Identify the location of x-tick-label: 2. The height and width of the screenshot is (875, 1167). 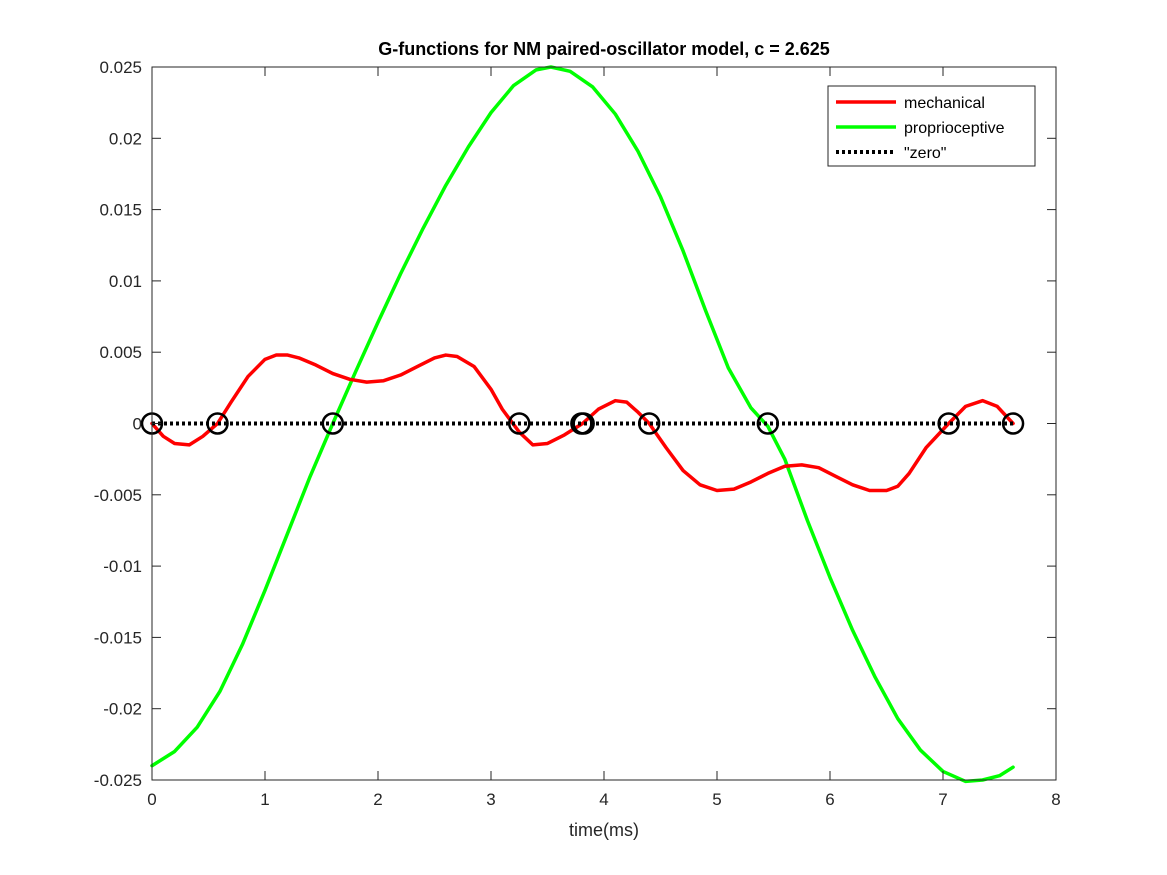
(377, 799).